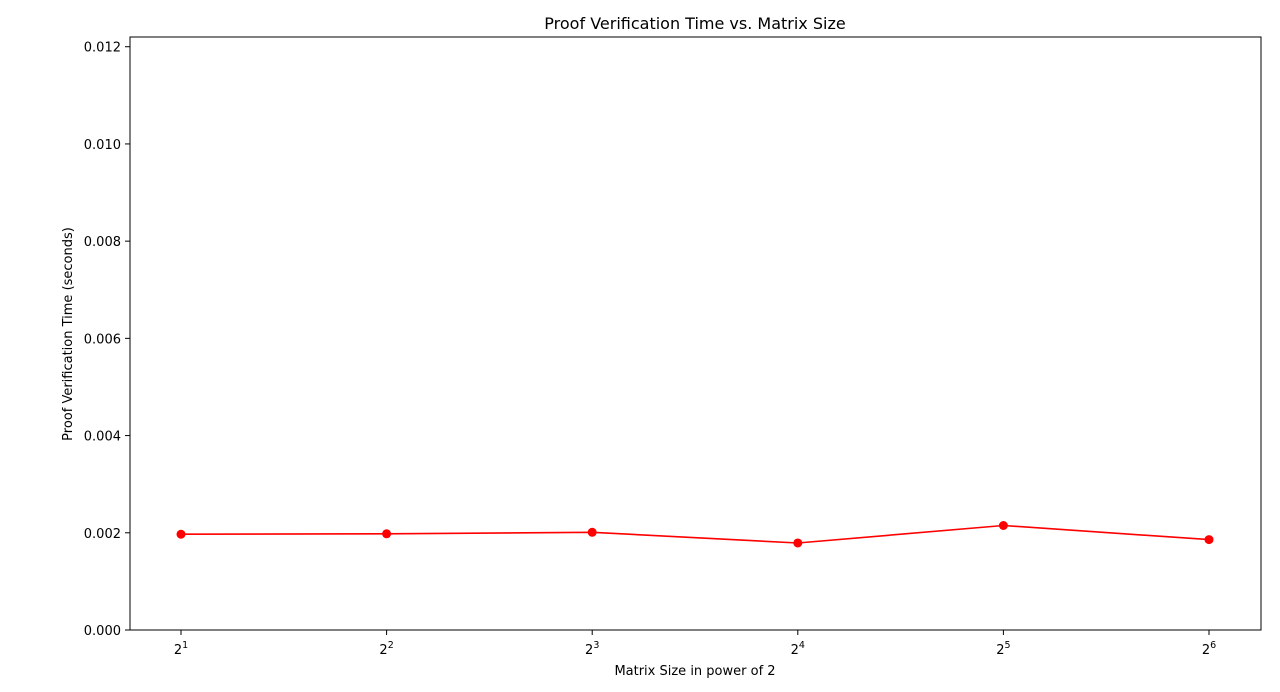 The image size is (1280, 692). What do you see at coordinates (102, 145) in the screenshot?
I see `y-tick-label: 0.010` at bounding box center [102, 145].